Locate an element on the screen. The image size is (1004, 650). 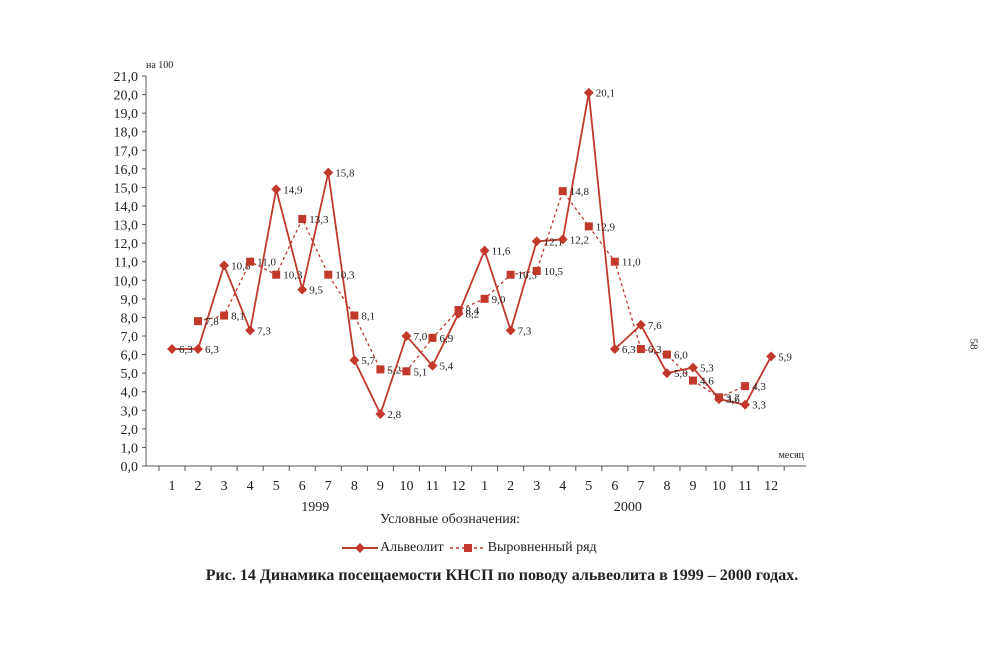
series-2-data-label: 7,8 is located at coordinates (212, 322).